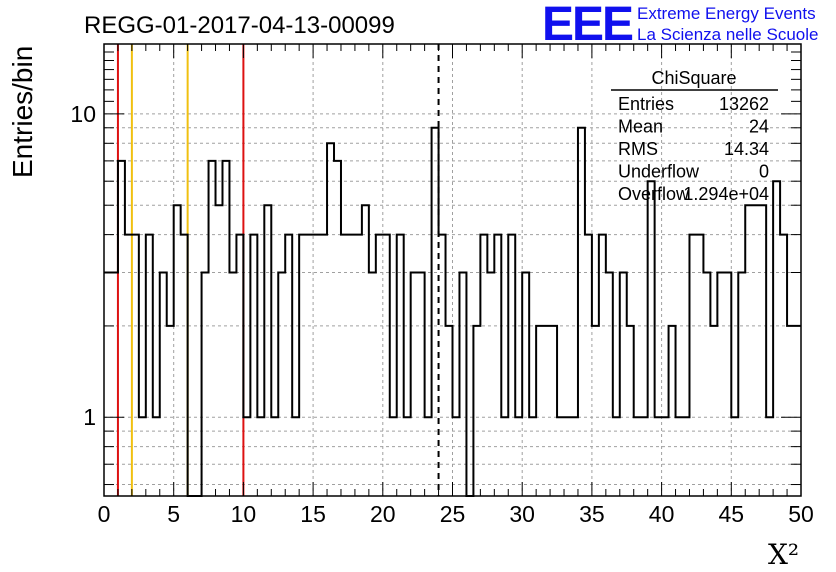  I want to click on stats-label-mean: Mean, so click(640, 127).